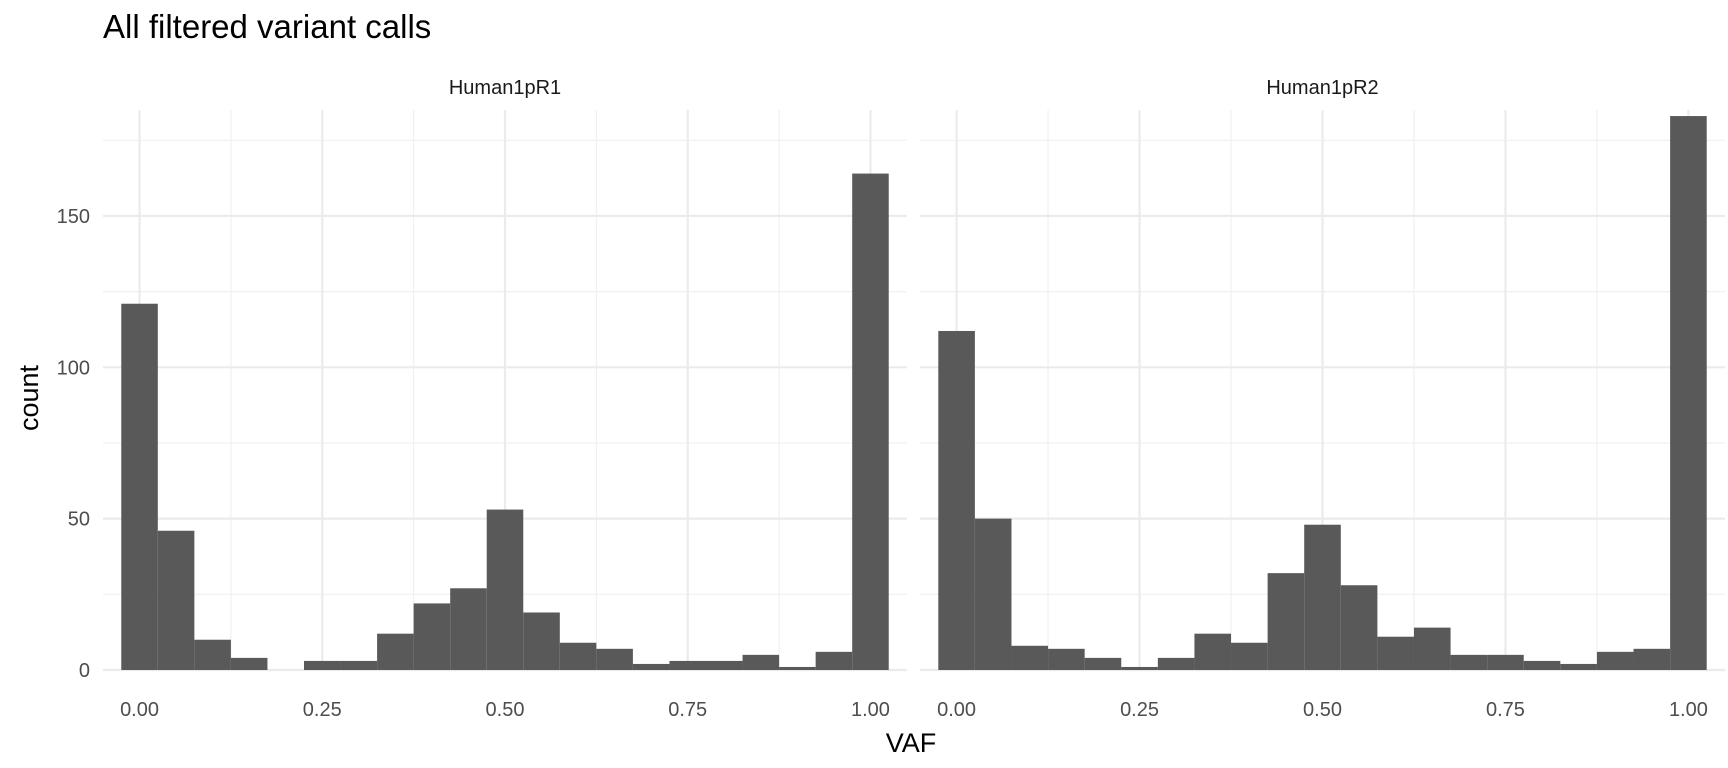  What do you see at coordinates (29, 397) in the screenshot?
I see `y-axis-title: count` at bounding box center [29, 397].